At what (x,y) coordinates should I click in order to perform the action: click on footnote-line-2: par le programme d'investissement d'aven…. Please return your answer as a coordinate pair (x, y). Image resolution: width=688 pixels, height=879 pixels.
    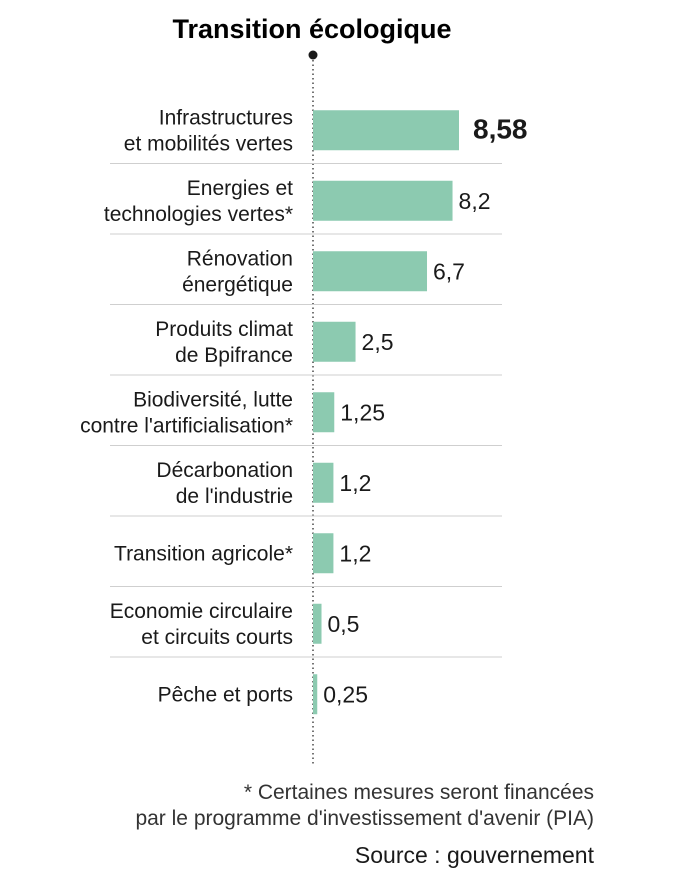
    Looking at the image, I should click on (364, 818).